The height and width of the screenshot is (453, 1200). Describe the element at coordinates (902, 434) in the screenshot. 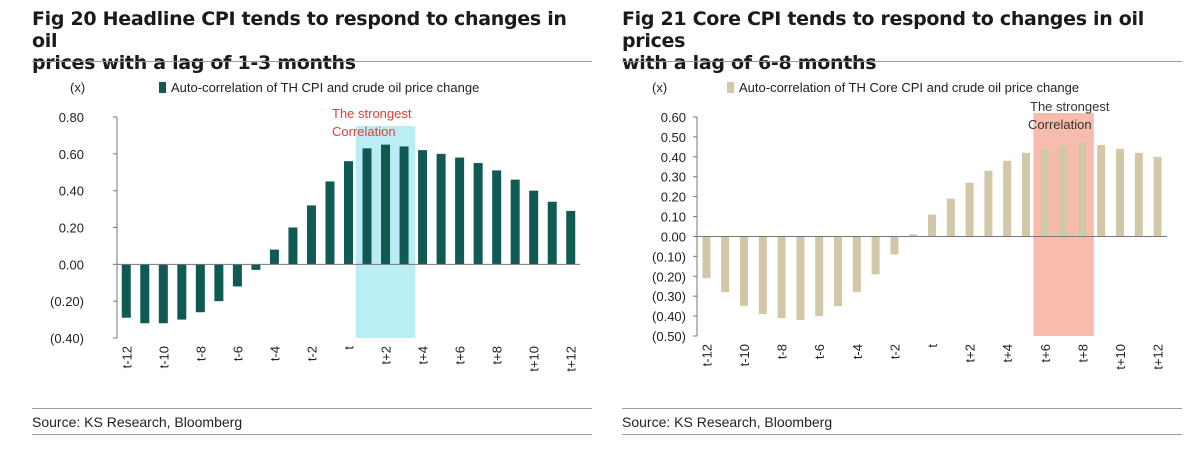

I see `figure-21-bottom-rule` at that location.